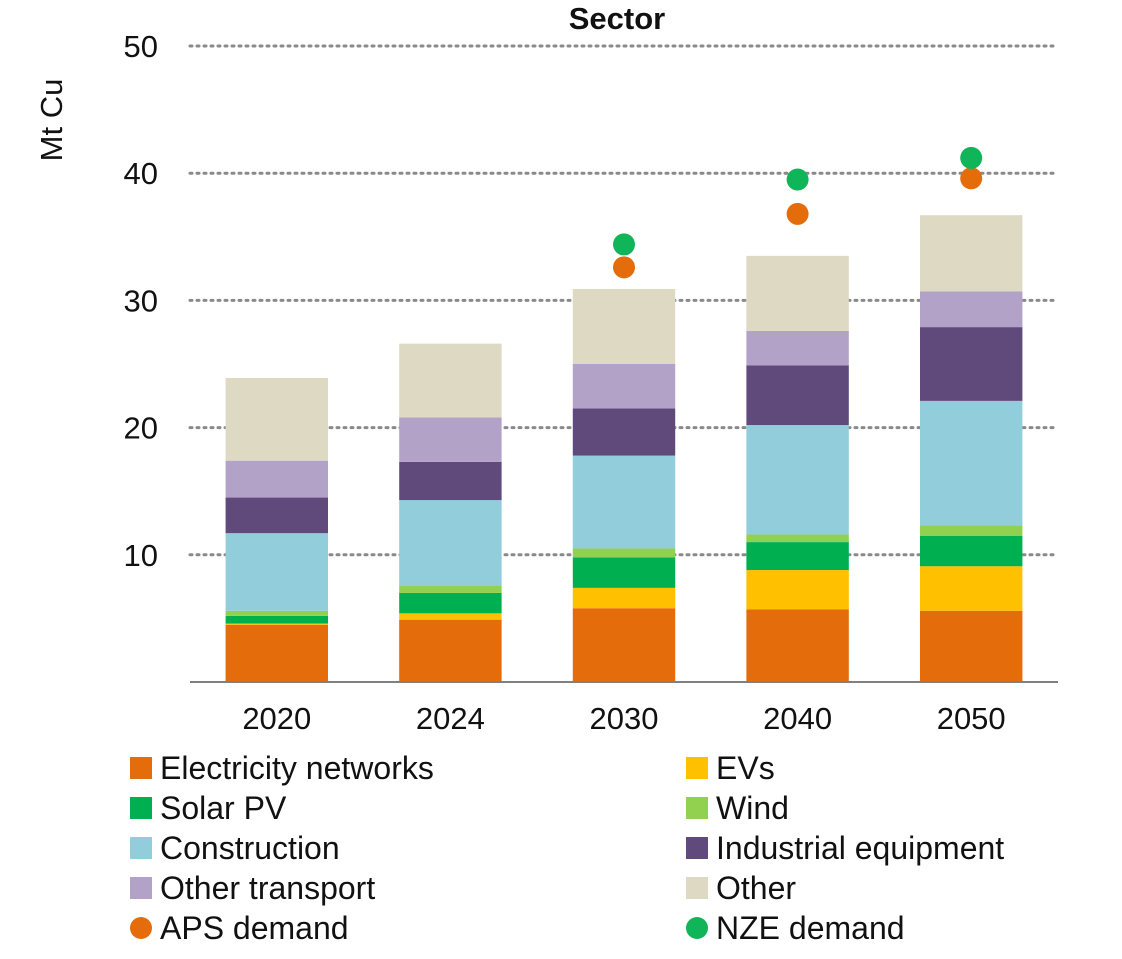 This screenshot has height=959, width=1122. What do you see at coordinates (250, 848) in the screenshot?
I see `legend-label: Construction` at bounding box center [250, 848].